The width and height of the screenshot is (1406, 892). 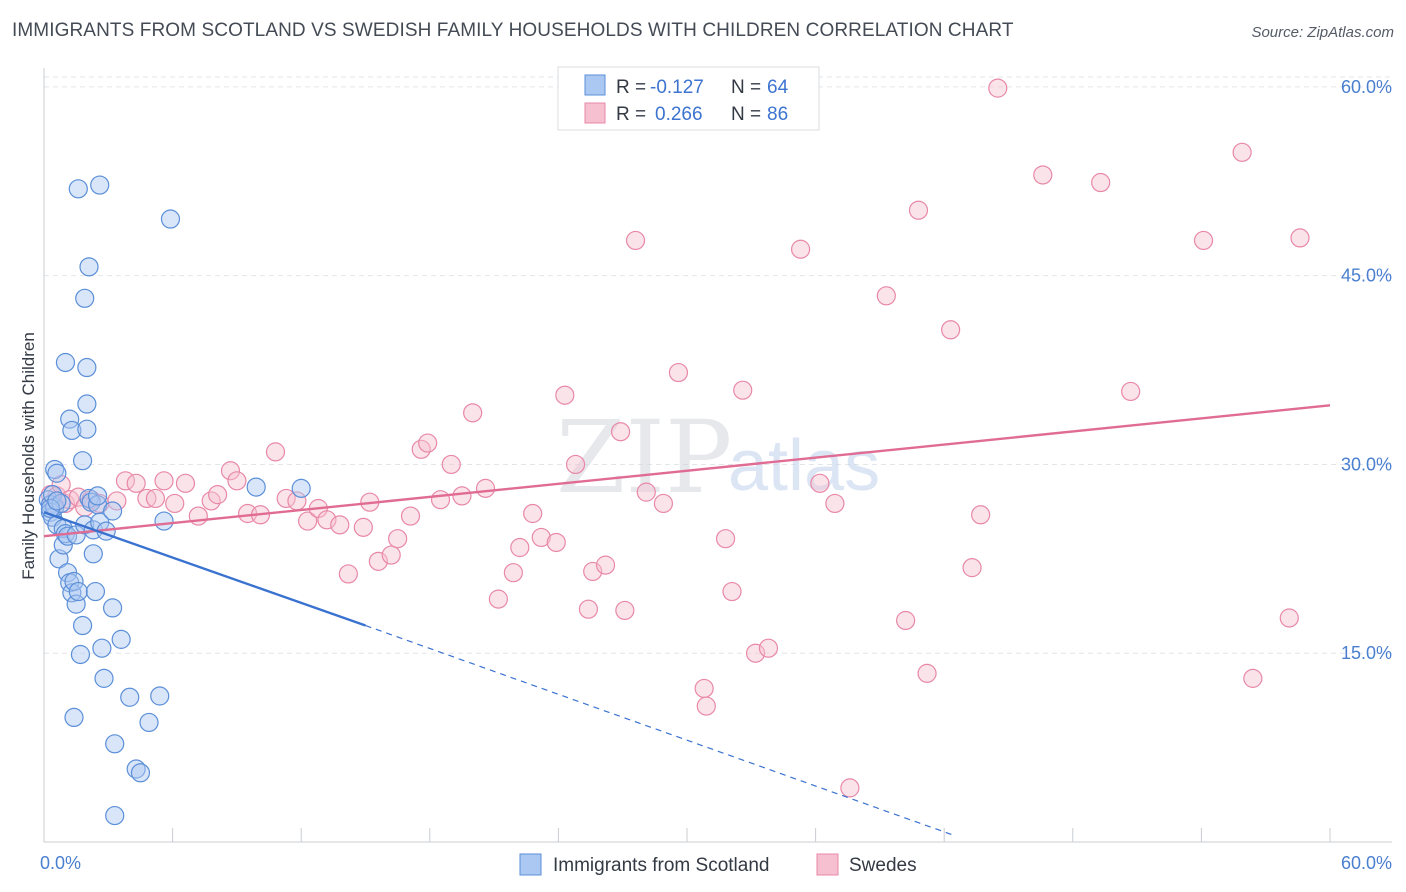 I want to click on trend-line-scotland, so click(x=204, y=569).